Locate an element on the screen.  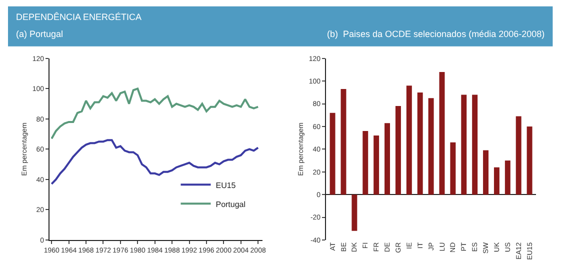
legend-label: EU15 is located at coordinates (226, 185).